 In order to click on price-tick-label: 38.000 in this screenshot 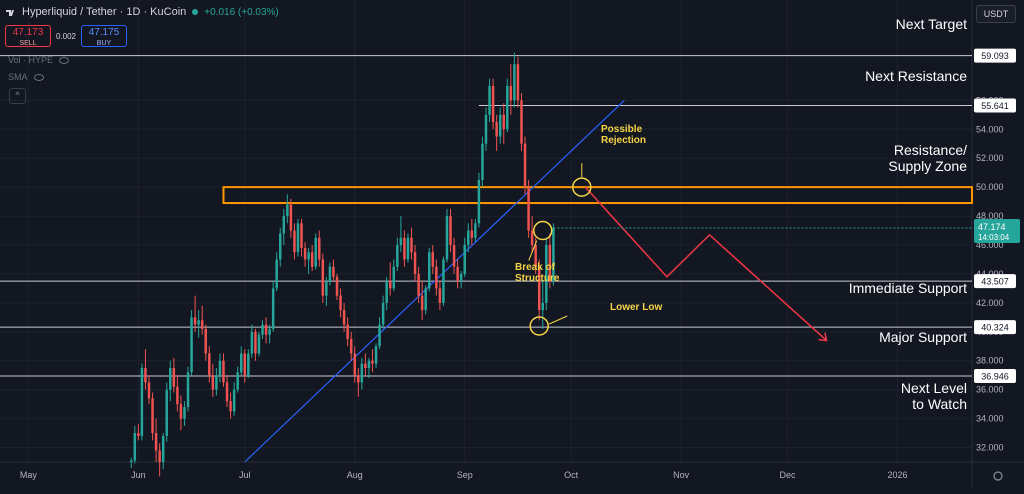, I will do `click(990, 361)`.